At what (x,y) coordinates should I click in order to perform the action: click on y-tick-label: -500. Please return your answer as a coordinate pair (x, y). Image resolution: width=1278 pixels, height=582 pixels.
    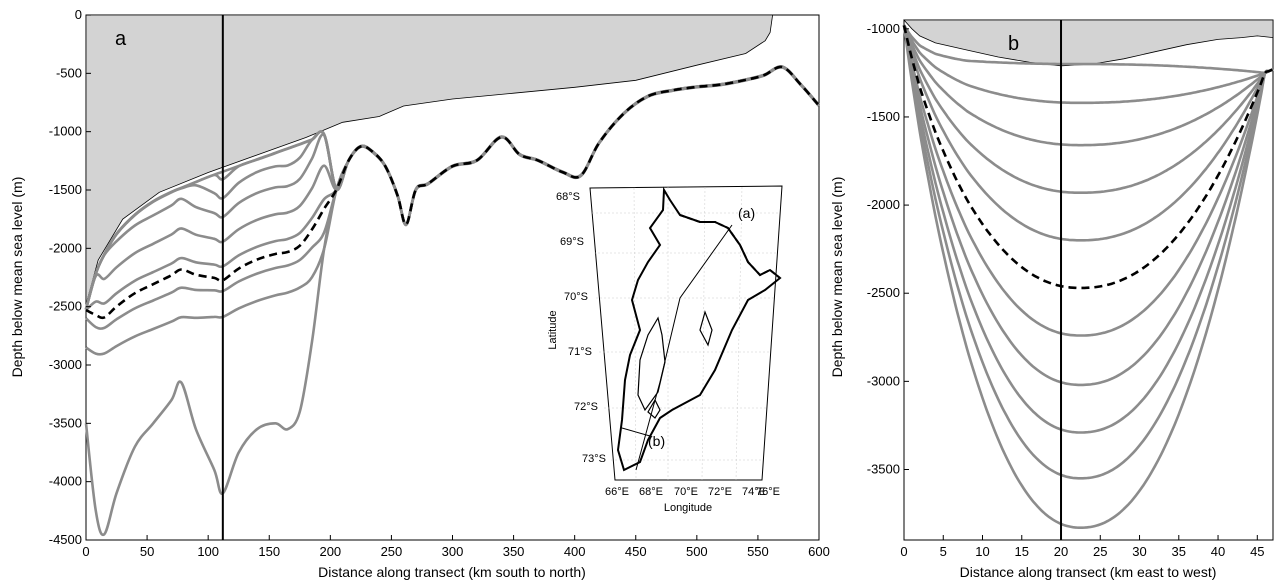
    Looking at the image, I should click on (69, 72).